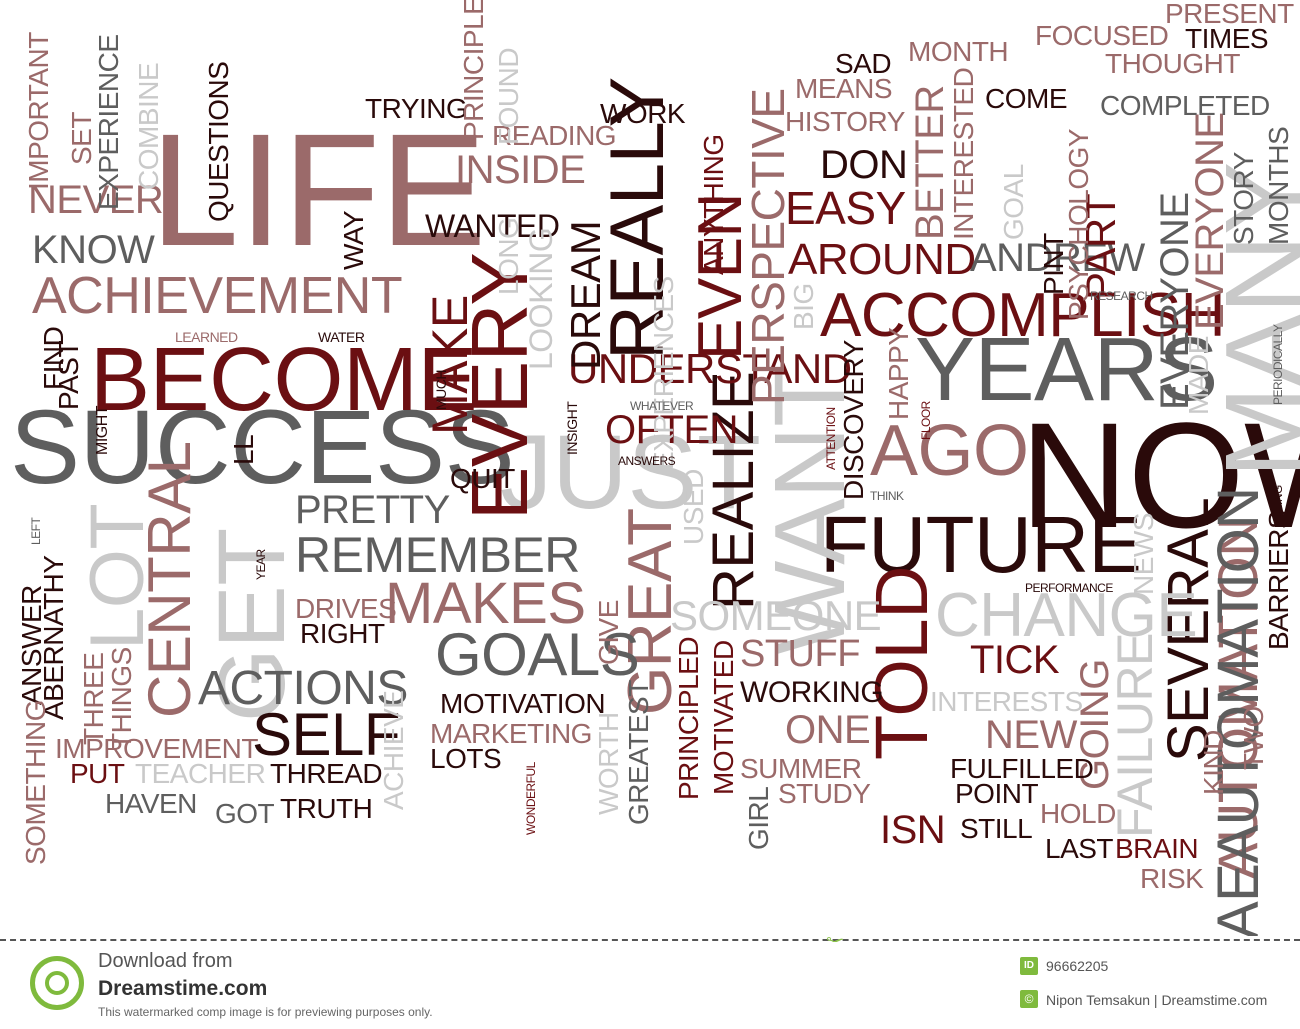 This screenshot has height=1029, width=1300. I want to click on cloud-word: STORY, so click(1243, 198).